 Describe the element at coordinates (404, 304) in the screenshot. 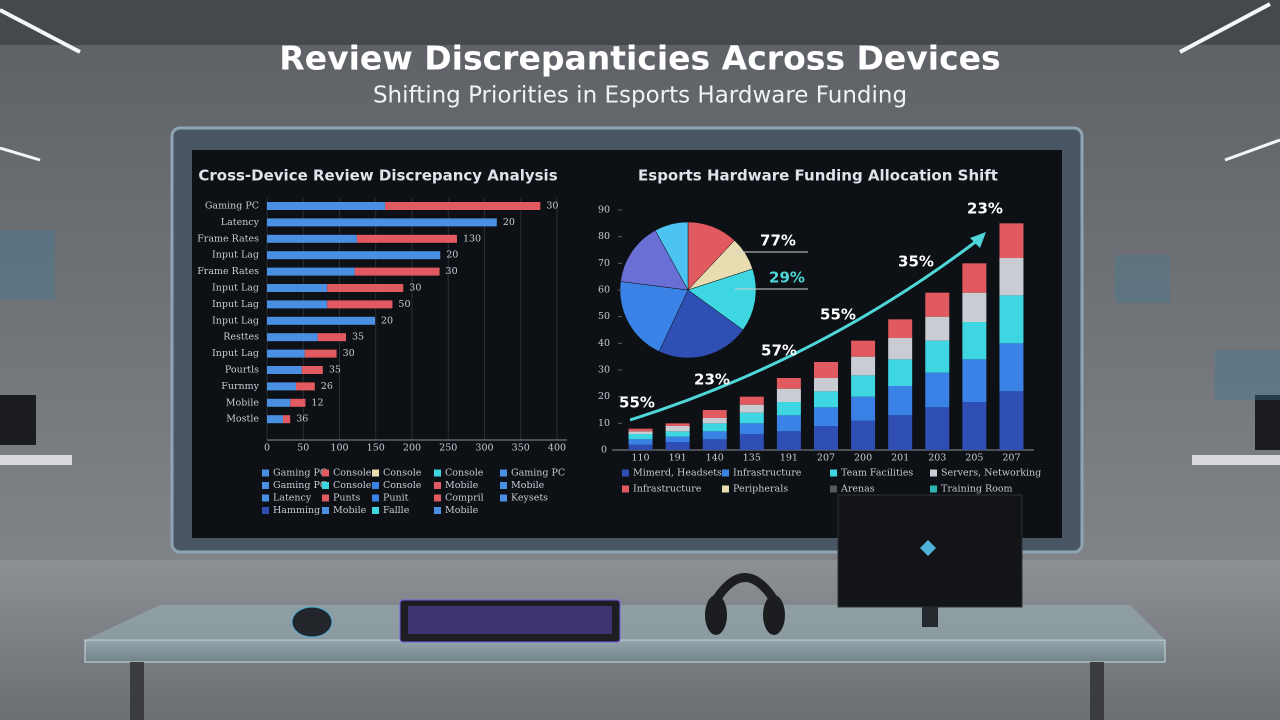

I see `bar-end-label: 50` at that location.